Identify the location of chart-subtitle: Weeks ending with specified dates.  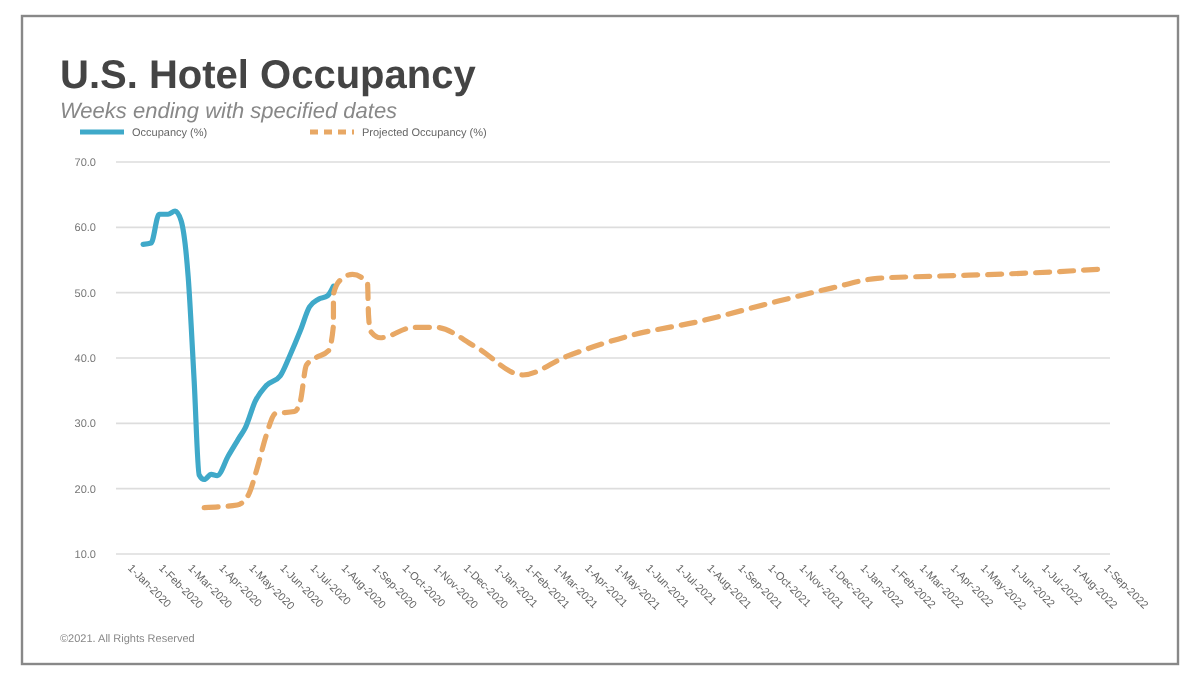
(229, 112).